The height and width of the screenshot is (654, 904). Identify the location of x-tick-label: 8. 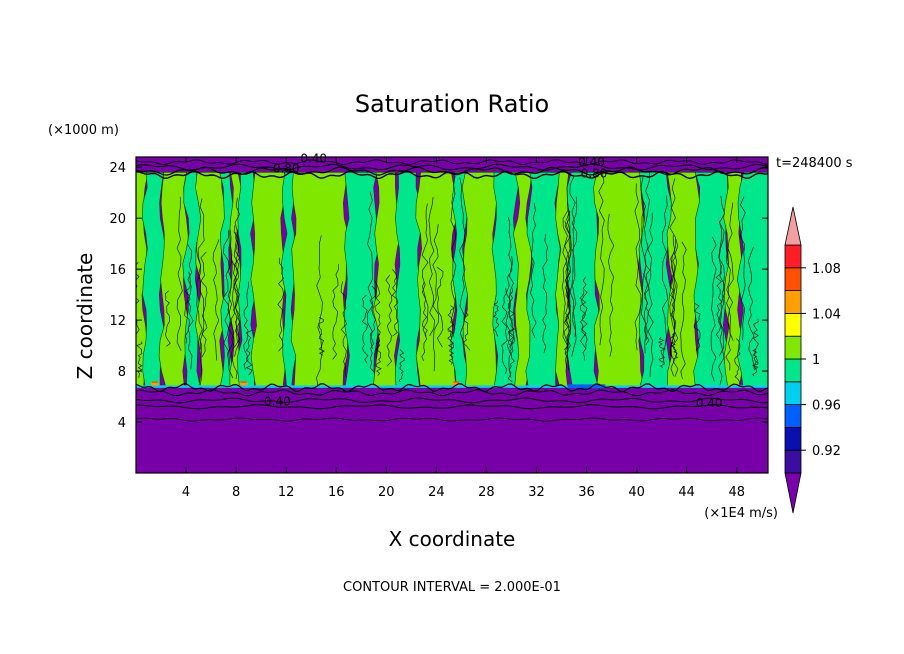
(236, 492).